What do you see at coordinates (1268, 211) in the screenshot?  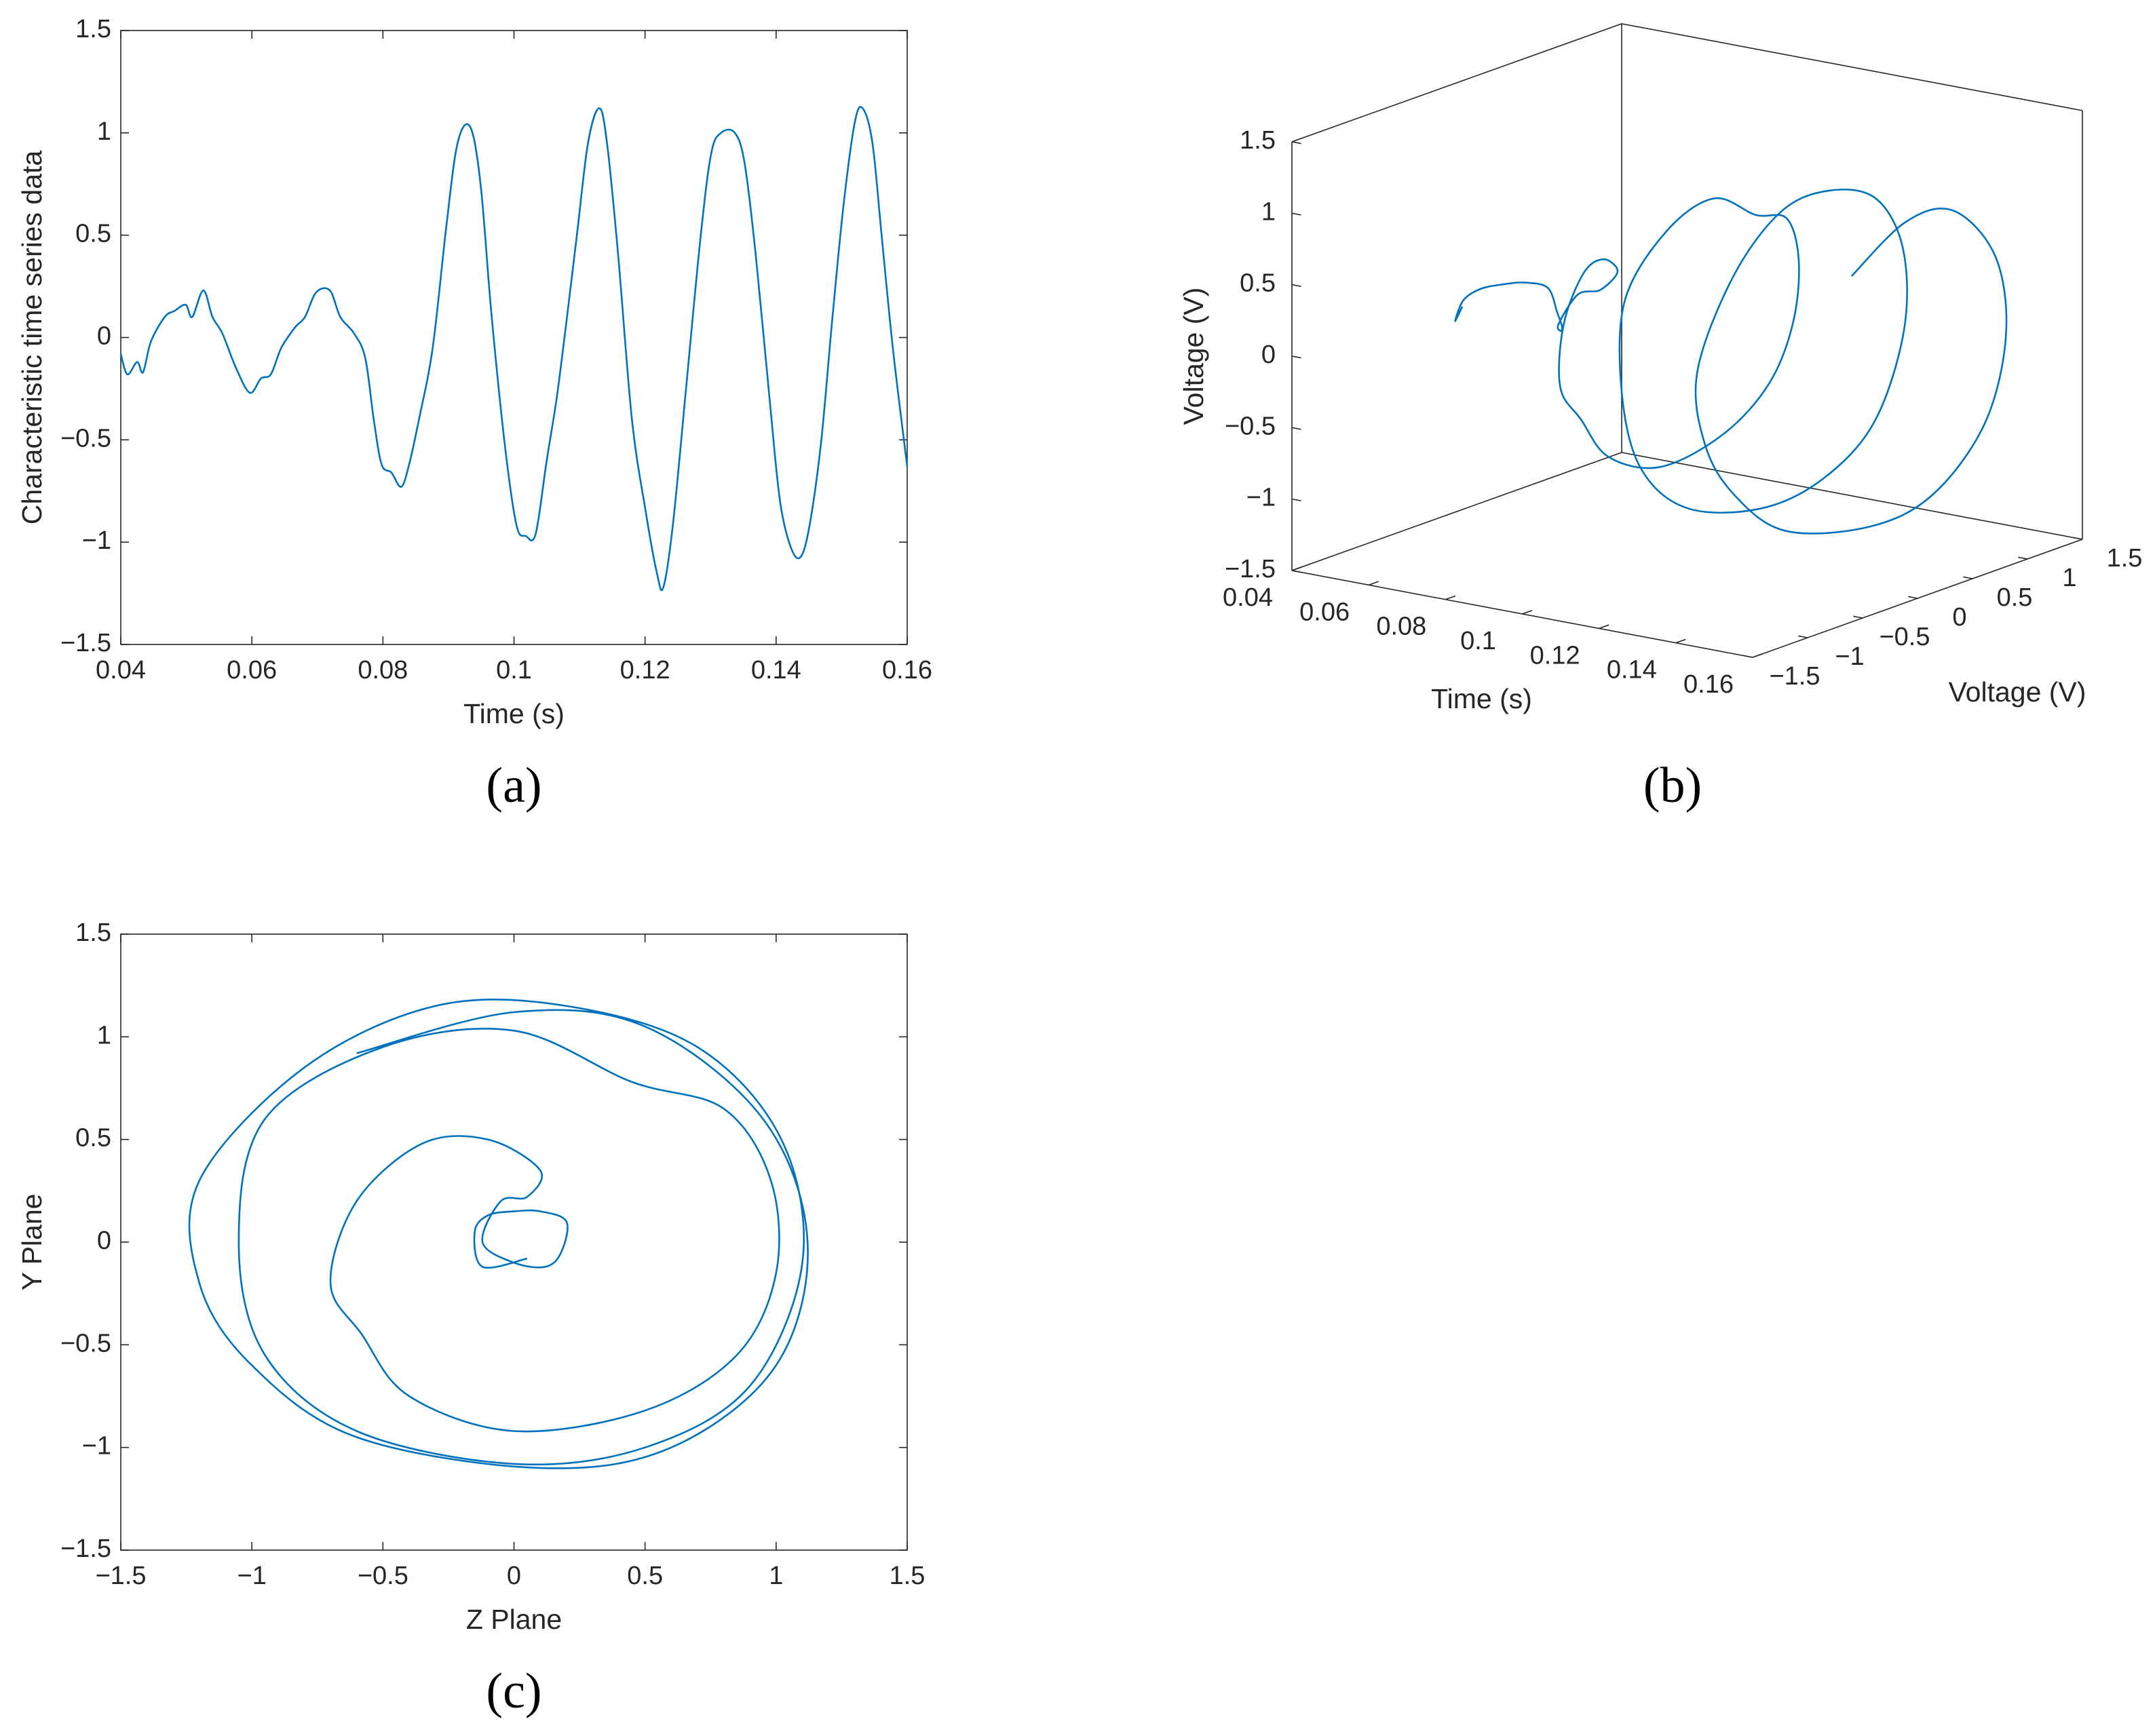 I see `z-tick-label: 1` at bounding box center [1268, 211].